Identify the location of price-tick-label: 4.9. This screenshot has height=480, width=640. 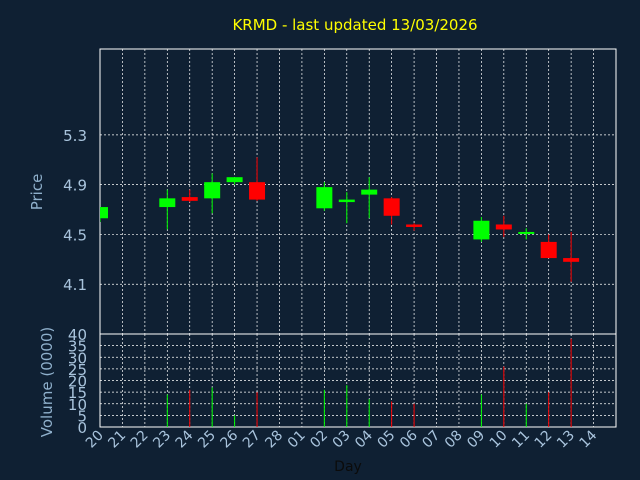
(75, 186).